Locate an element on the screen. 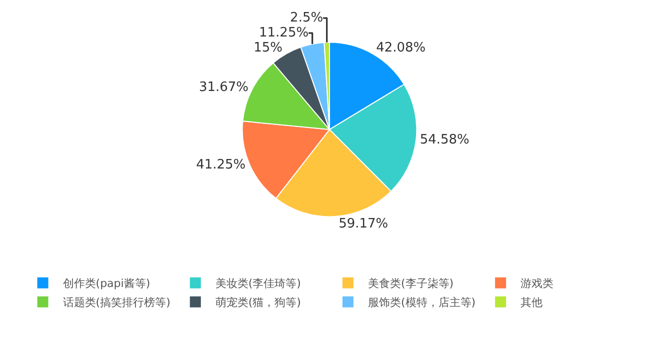 The width and height of the screenshot is (659, 338). legend-label: 美食类(李子柒等) is located at coordinates (411, 283).